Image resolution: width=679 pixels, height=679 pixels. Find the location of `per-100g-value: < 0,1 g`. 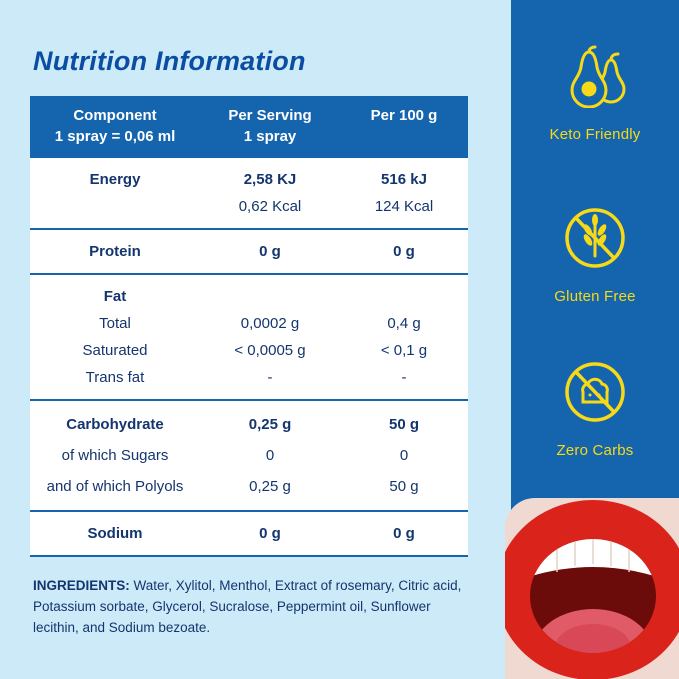

per-100g-value: < 0,1 g is located at coordinates (404, 350).